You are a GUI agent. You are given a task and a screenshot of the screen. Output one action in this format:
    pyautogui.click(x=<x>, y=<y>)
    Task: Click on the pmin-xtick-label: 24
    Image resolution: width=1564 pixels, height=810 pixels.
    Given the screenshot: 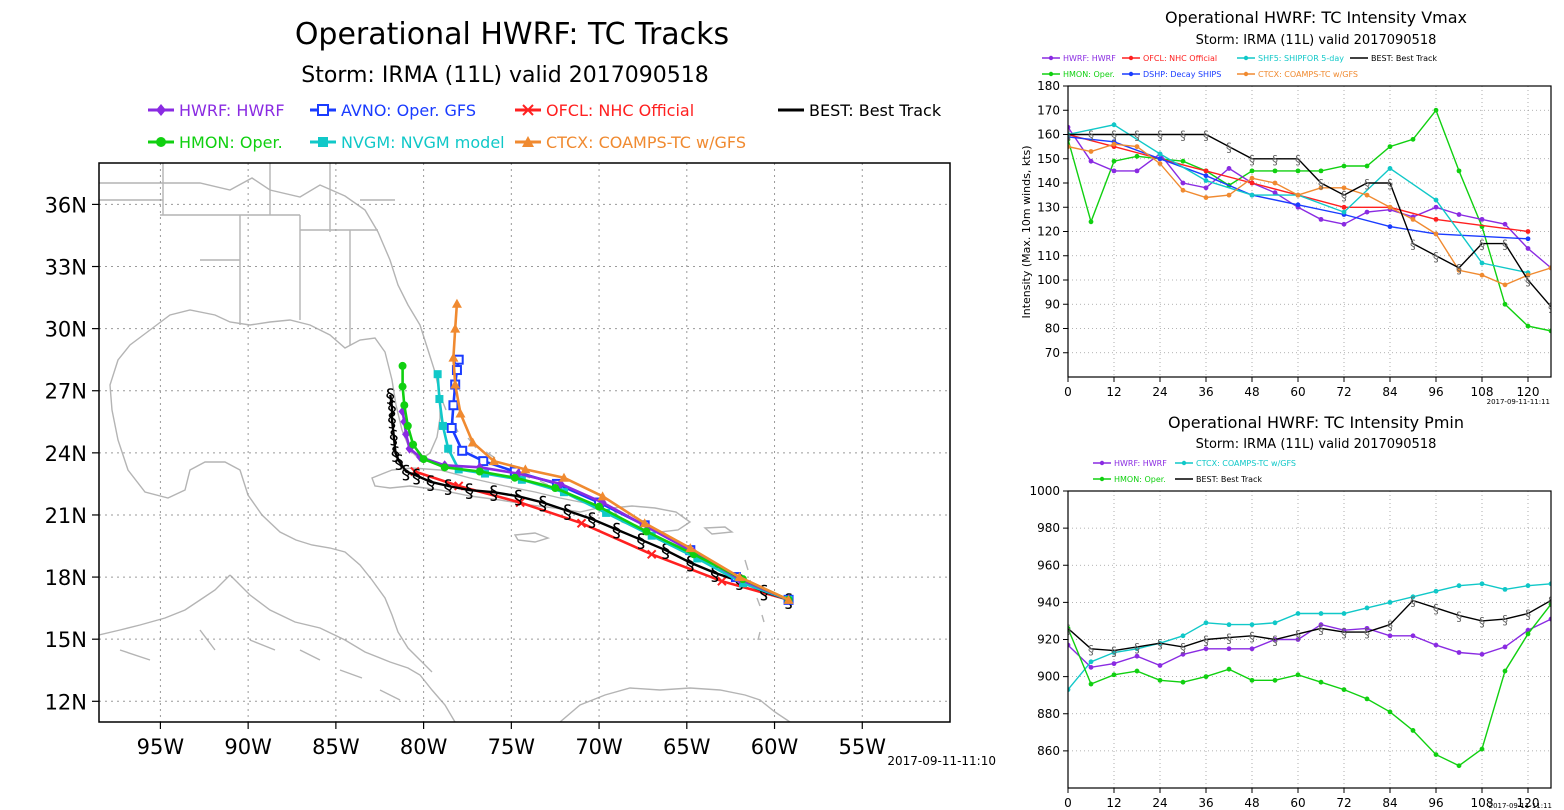 What is the action you would take?
    pyautogui.click(x=1159, y=803)
    